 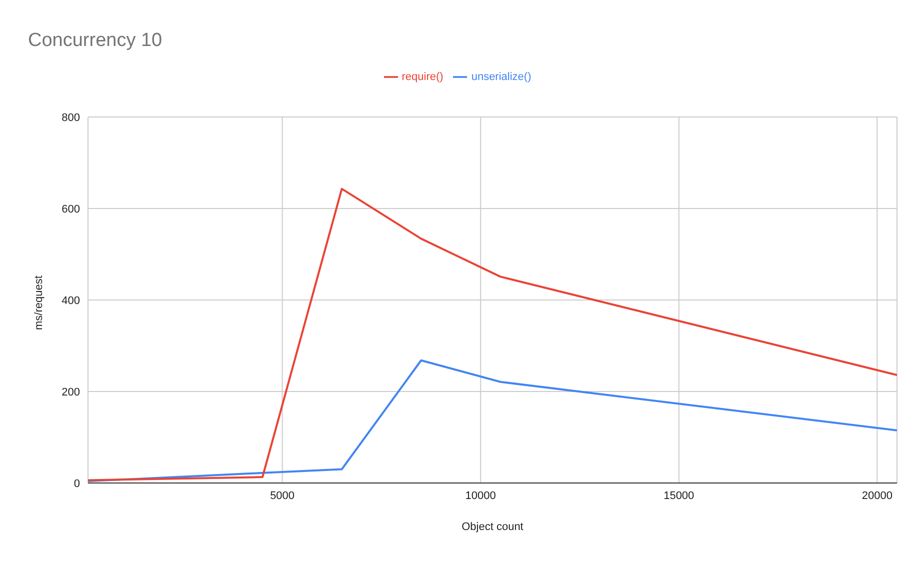 I want to click on y-tick-label: 600, so click(x=71, y=209).